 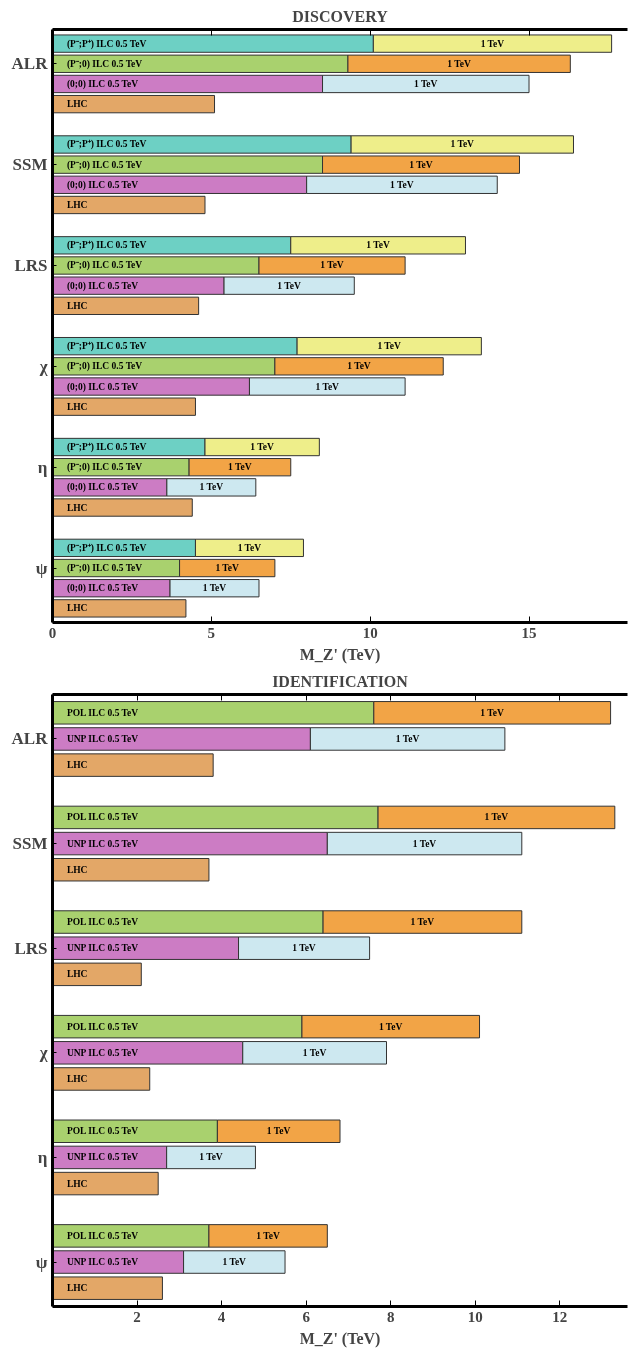 What do you see at coordinates (106, 347) in the screenshot?
I see `series-label: (P⁻;P⁺) ILC 0.5 TeV` at bounding box center [106, 347].